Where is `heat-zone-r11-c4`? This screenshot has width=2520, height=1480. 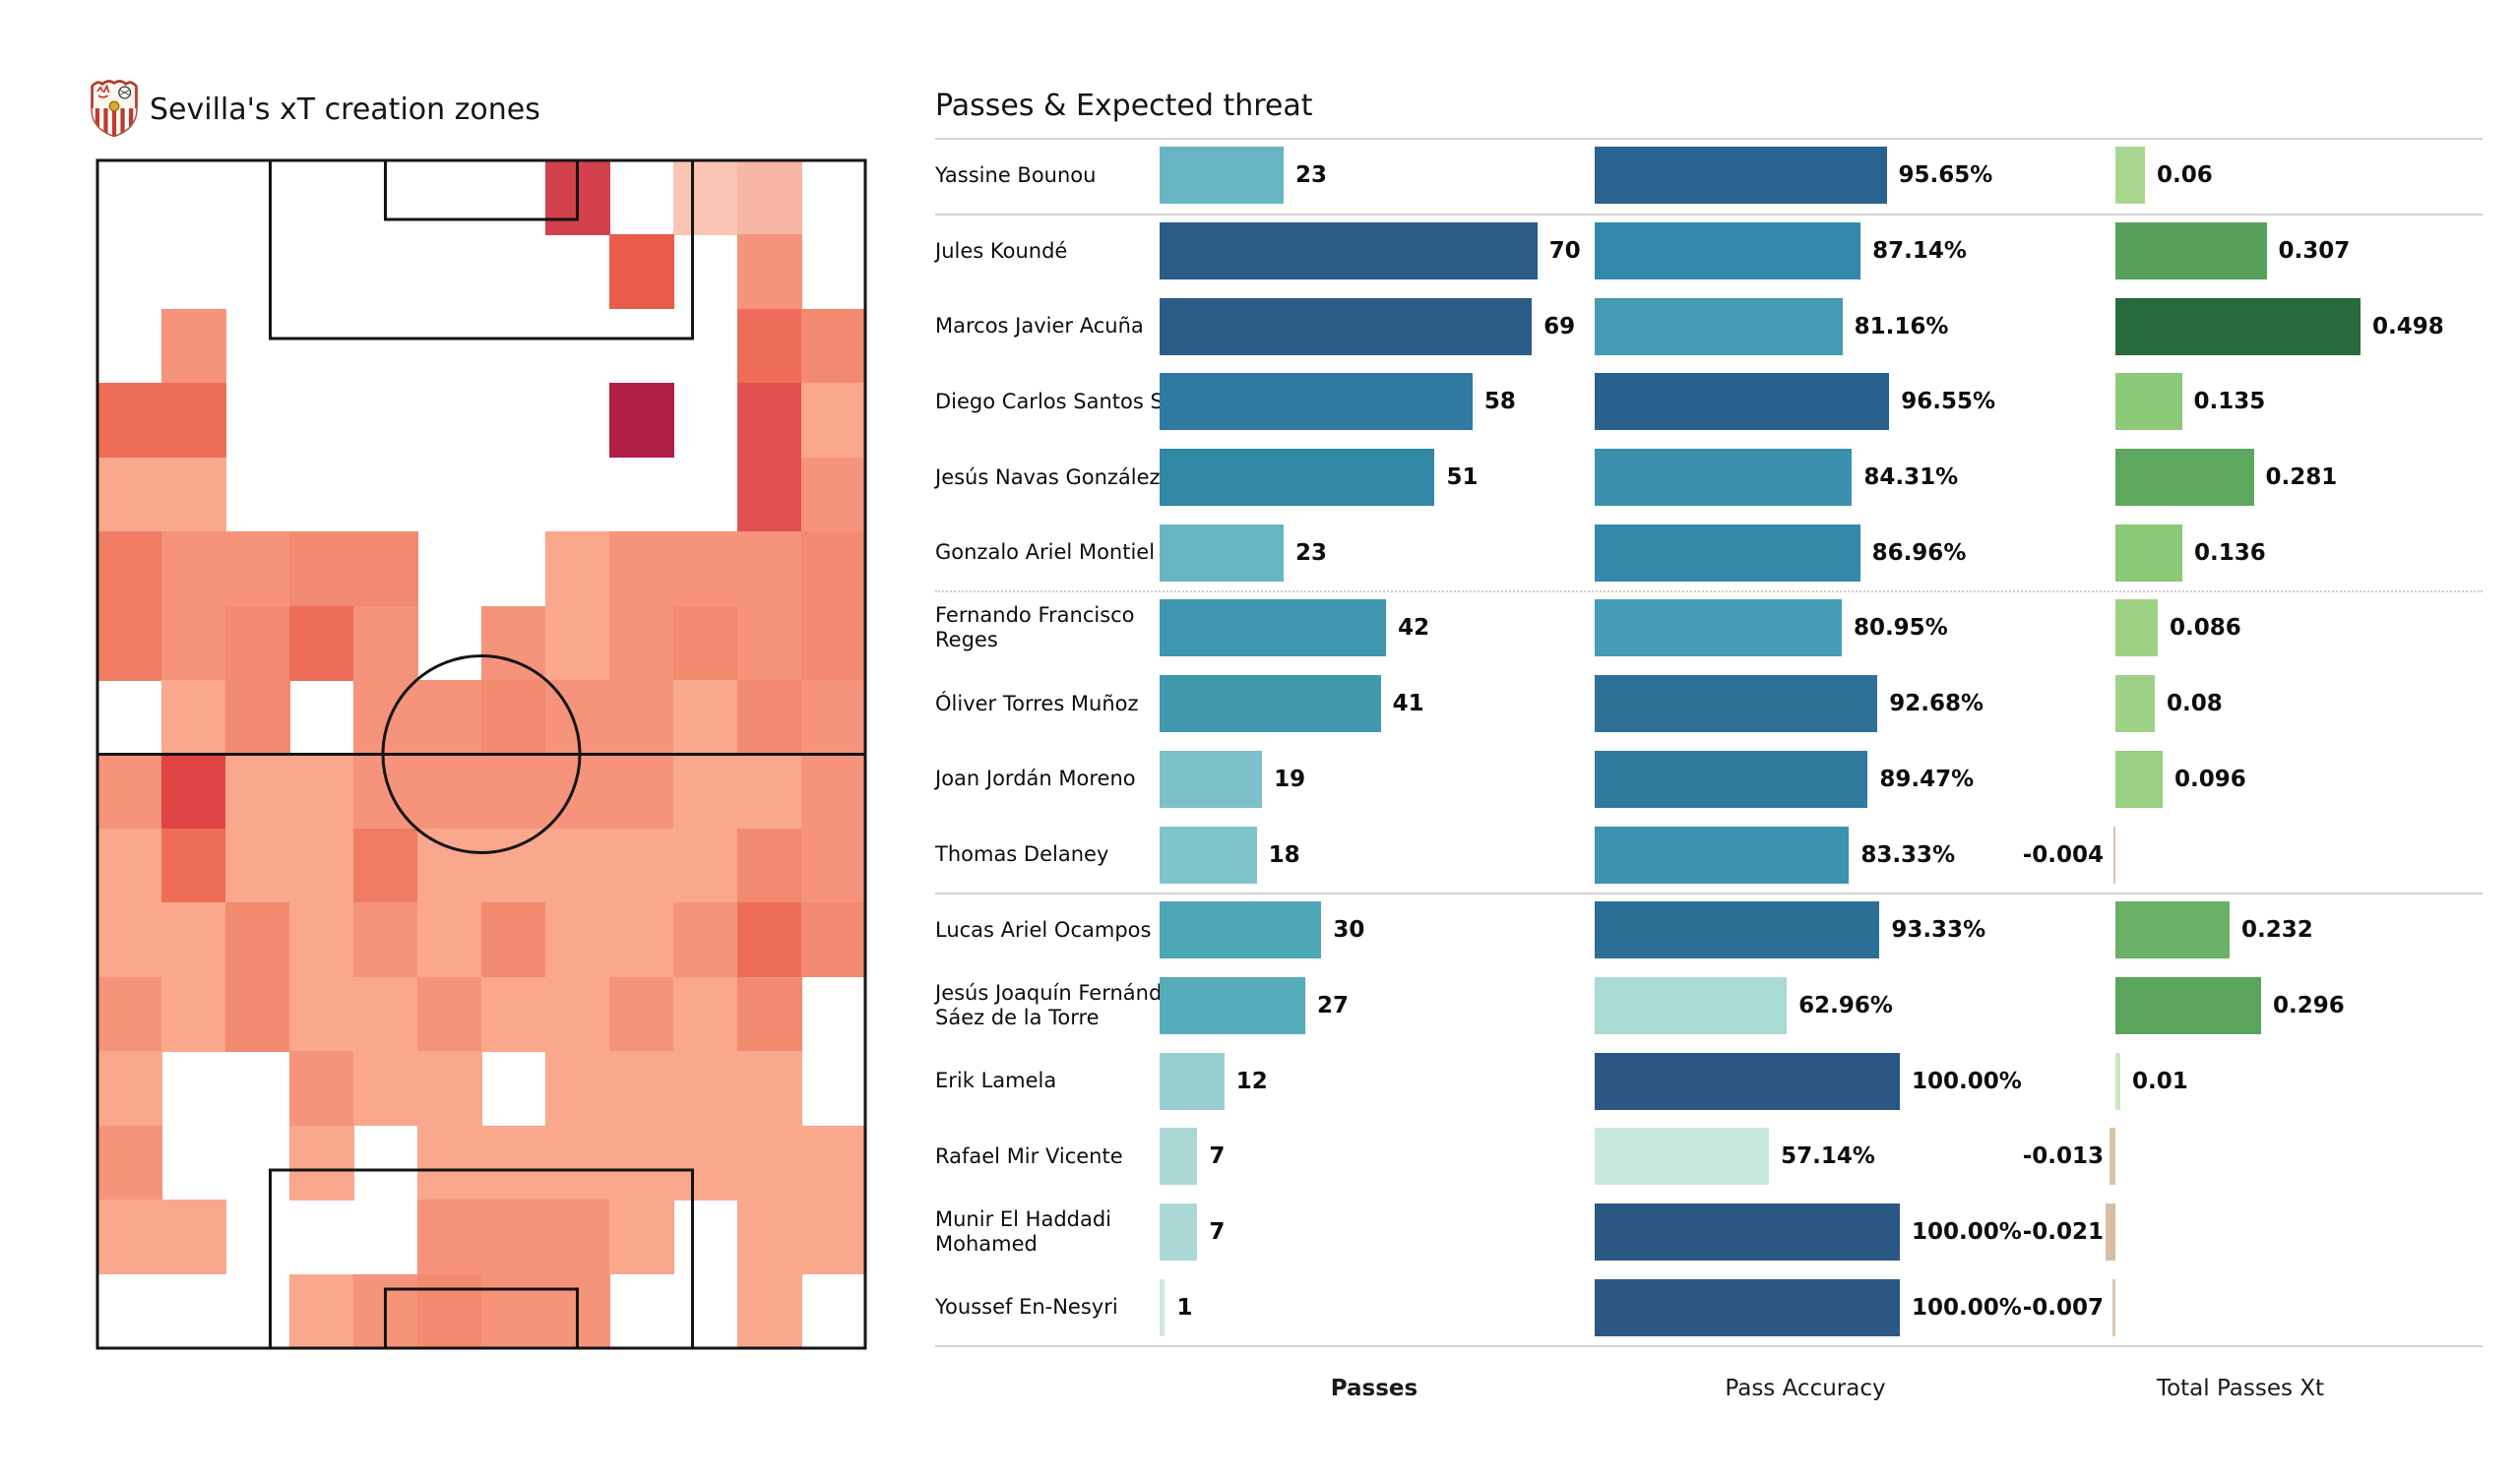 heat-zone-r11-c4 is located at coordinates (385, 1014).